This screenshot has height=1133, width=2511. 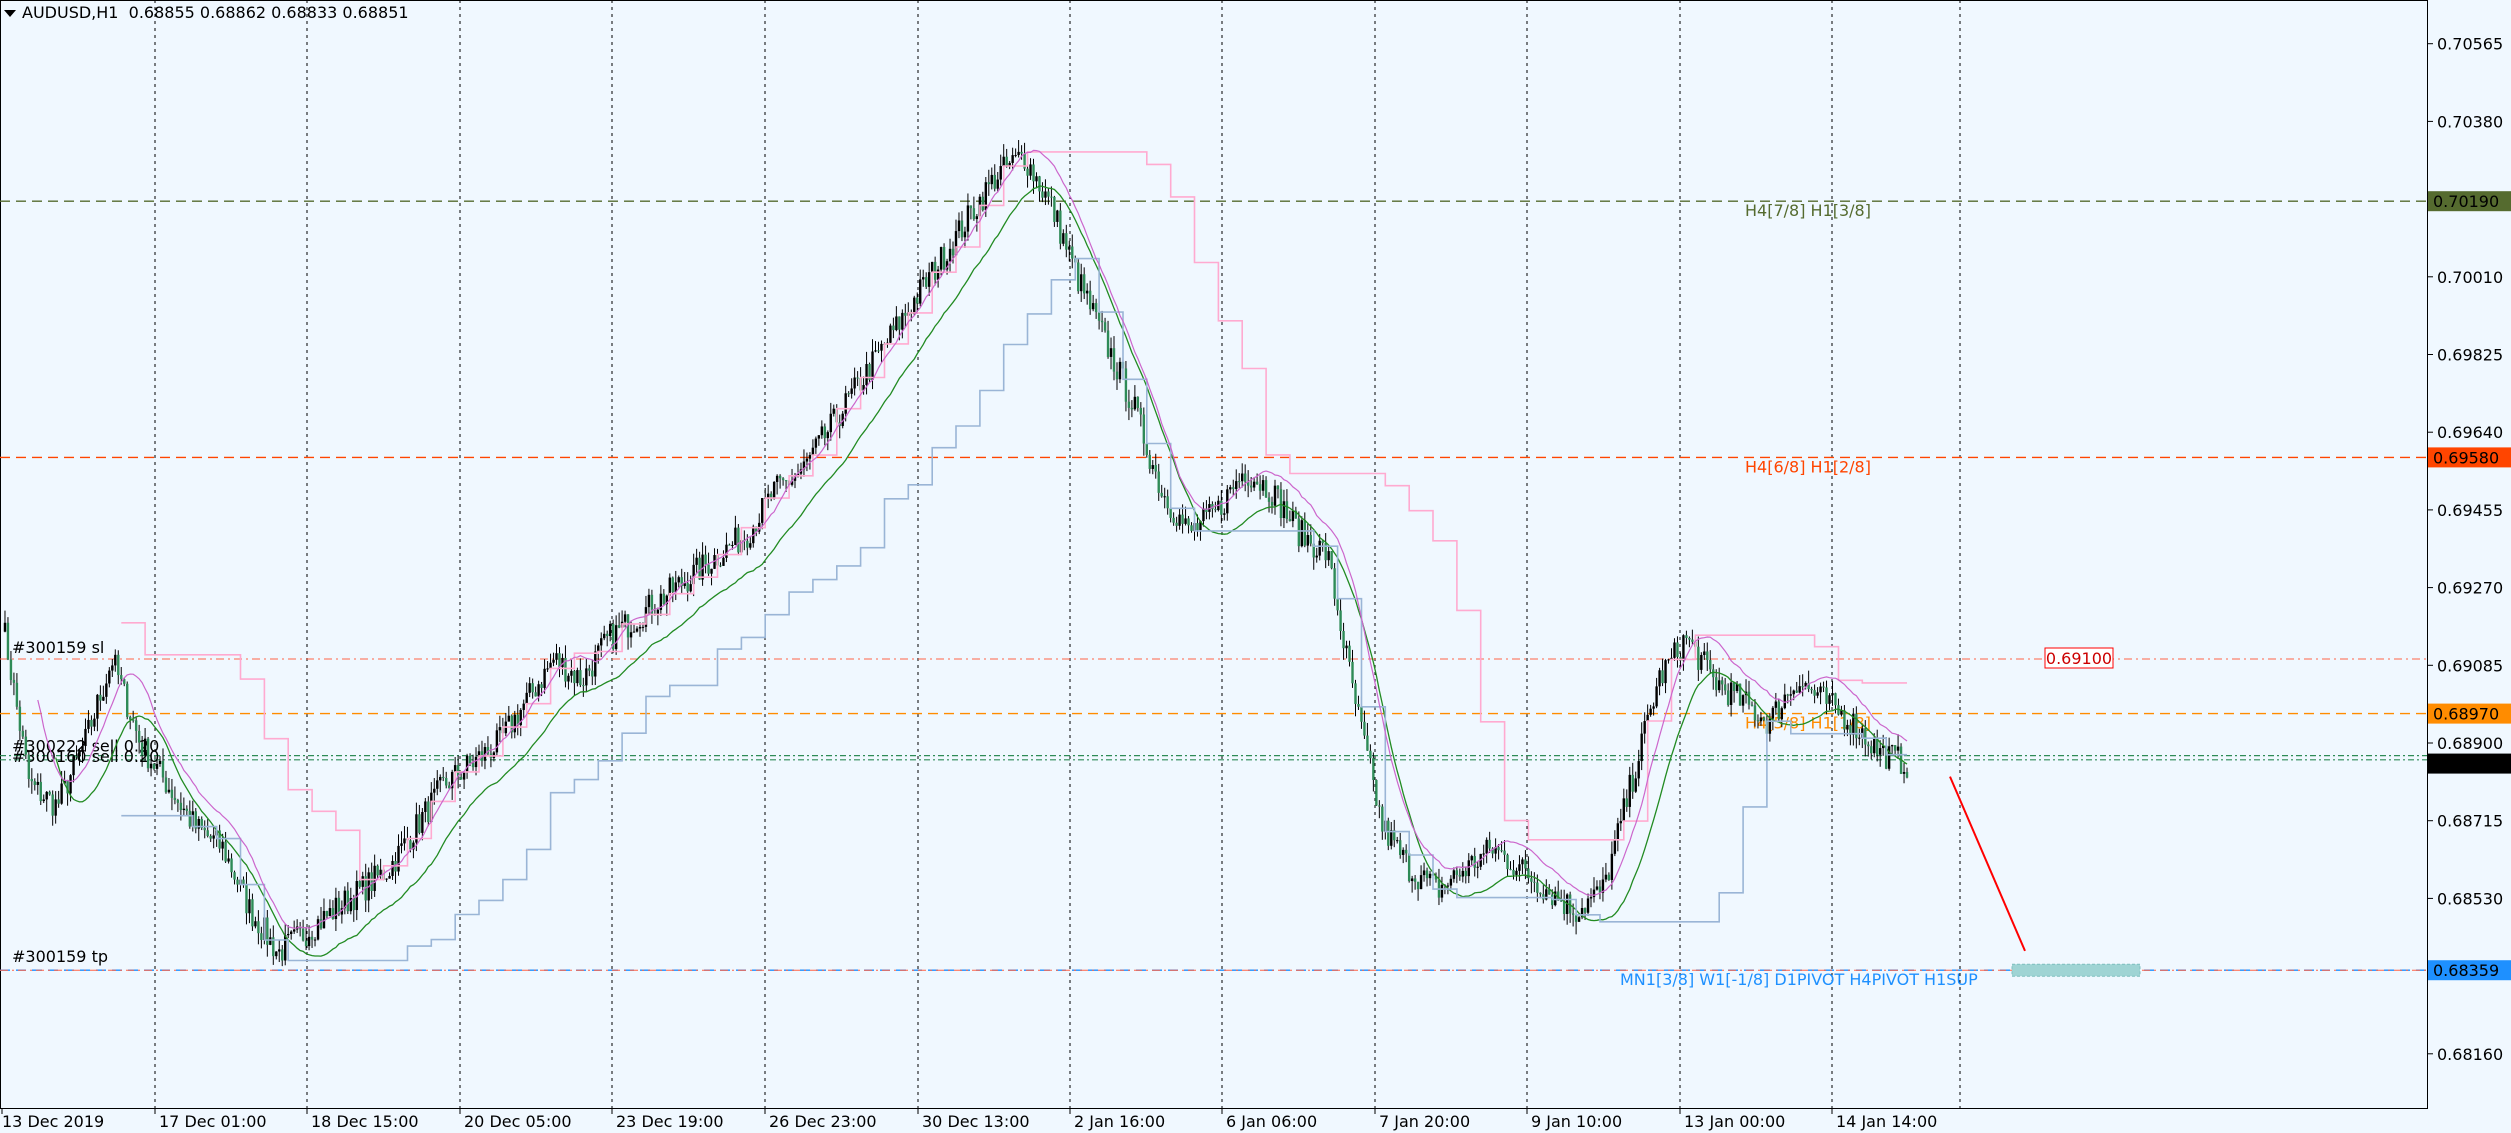 What do you see at coordinates (10, 13) in the screenshot?
I see `menu-triangle-icon` at bounding box center [10, 13].